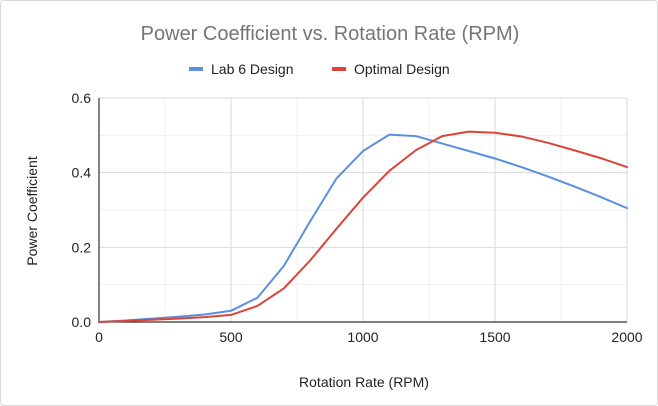 This screenshot has height=406, width=658. I want to click on x-tick-label: 0, so click(99, 337).